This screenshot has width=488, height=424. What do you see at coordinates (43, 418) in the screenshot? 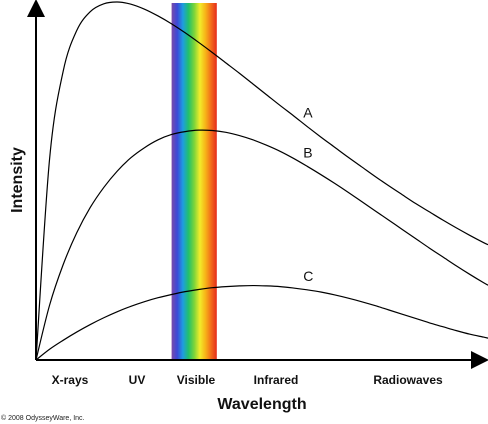
I see `copyright-text: © 2008 OdysseyWare, Inc.` at bounding box center [43, 418].